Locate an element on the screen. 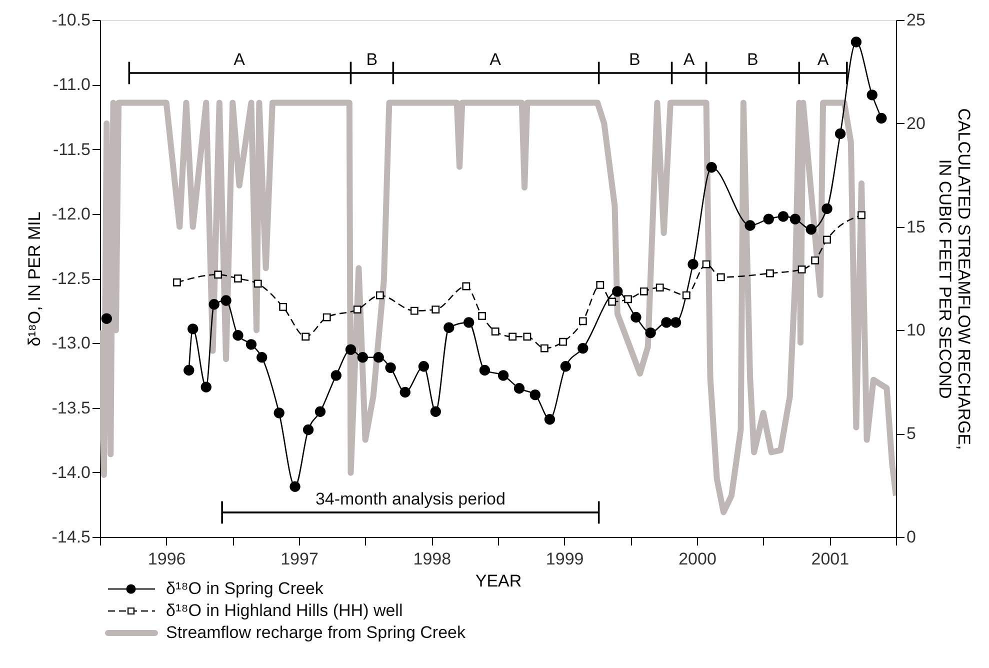  y-tick-label: -12.5 is located at coordinates (71, 278).